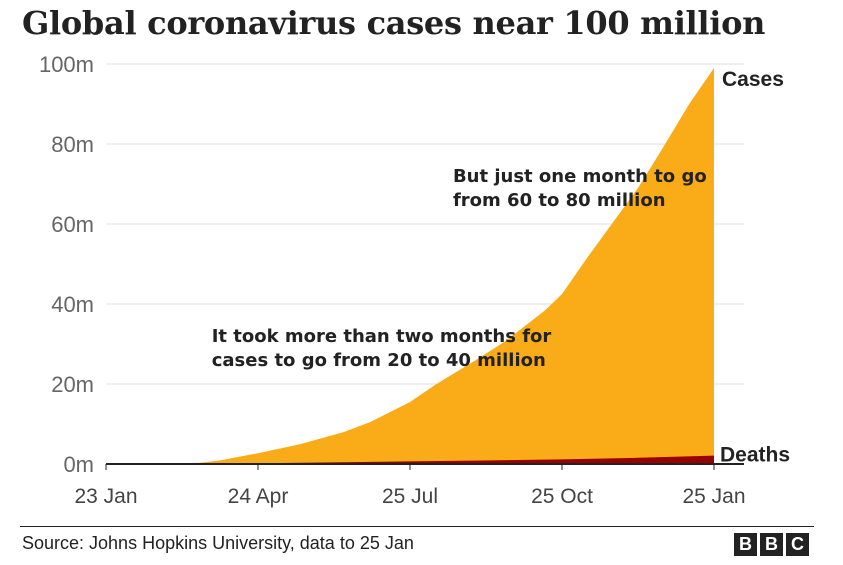 This screenshot has height=565, width=843. I want to click on deaths-area, so click(410, 459).